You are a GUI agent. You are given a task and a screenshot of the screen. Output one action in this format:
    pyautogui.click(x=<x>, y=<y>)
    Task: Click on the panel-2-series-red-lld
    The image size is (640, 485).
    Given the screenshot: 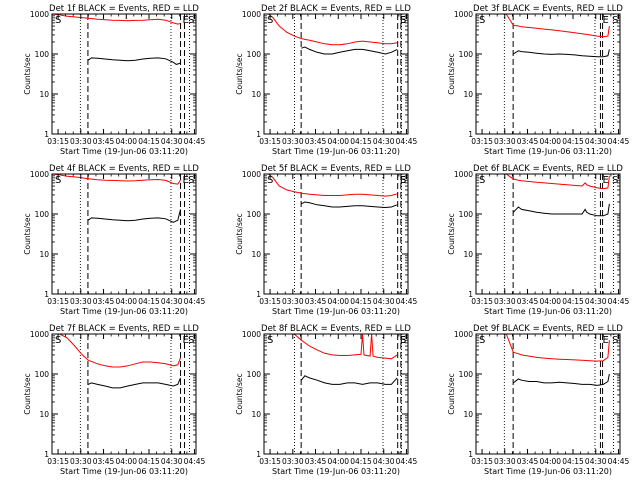 What is the action you would take?
    pyautogui.click(x=331, y=30)
    